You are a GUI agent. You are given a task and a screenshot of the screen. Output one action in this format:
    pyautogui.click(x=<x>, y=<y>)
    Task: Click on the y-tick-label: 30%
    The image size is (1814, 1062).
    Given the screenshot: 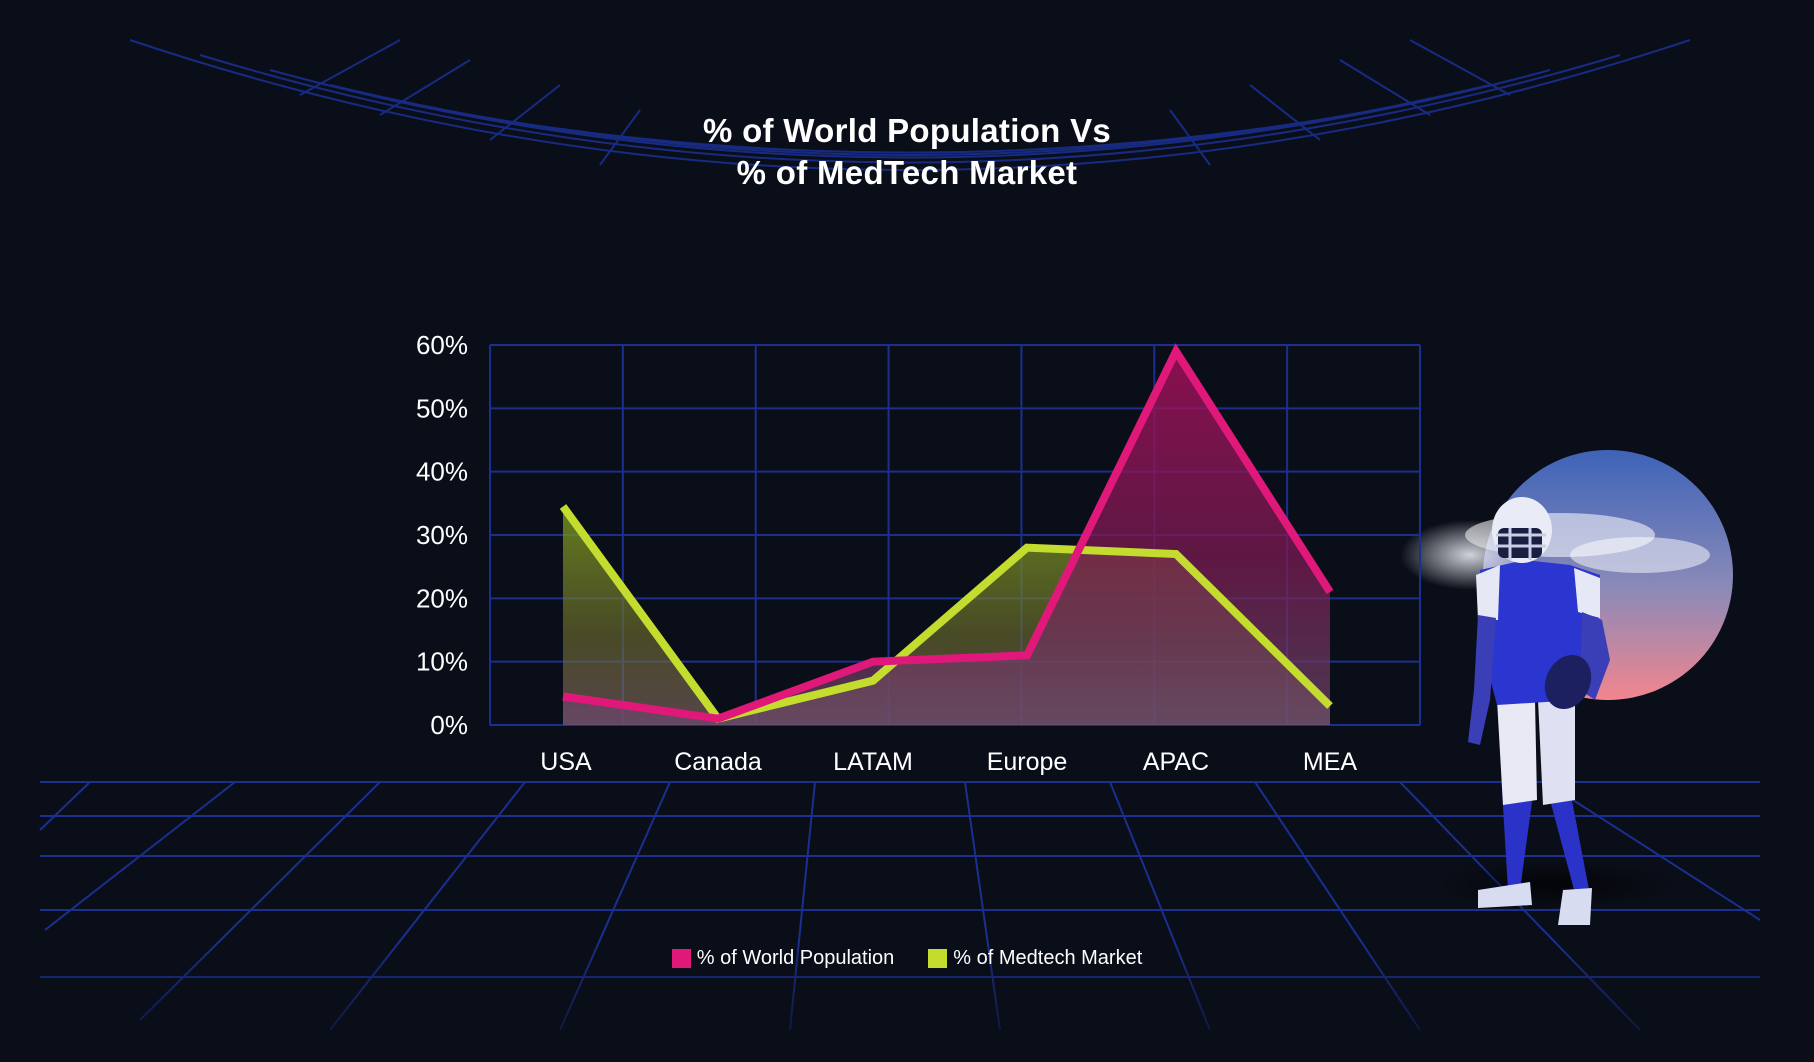 What is the action you would take?
    pyautogui.click(x=442, y=535)
    